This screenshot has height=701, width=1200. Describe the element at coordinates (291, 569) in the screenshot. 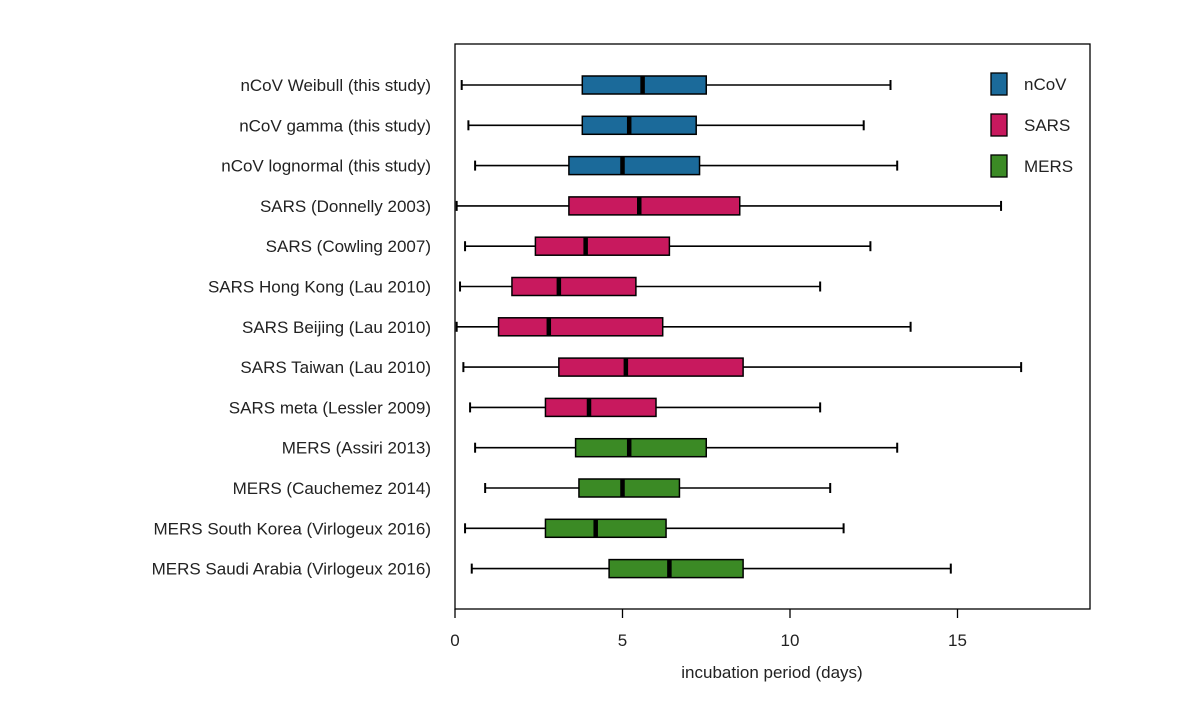

I see `y-category-label: MERS Saudi Arabia (Virlogeux 2016)` at that location.